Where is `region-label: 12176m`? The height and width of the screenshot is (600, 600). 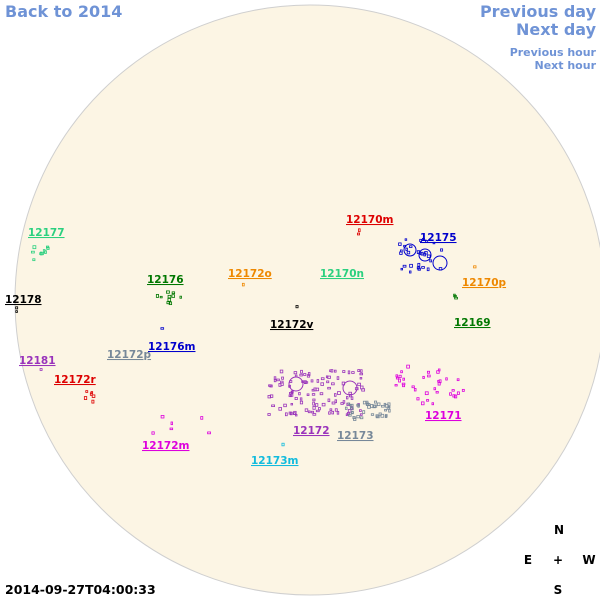 region-label: 12176m is located at coordinates (172, 347).